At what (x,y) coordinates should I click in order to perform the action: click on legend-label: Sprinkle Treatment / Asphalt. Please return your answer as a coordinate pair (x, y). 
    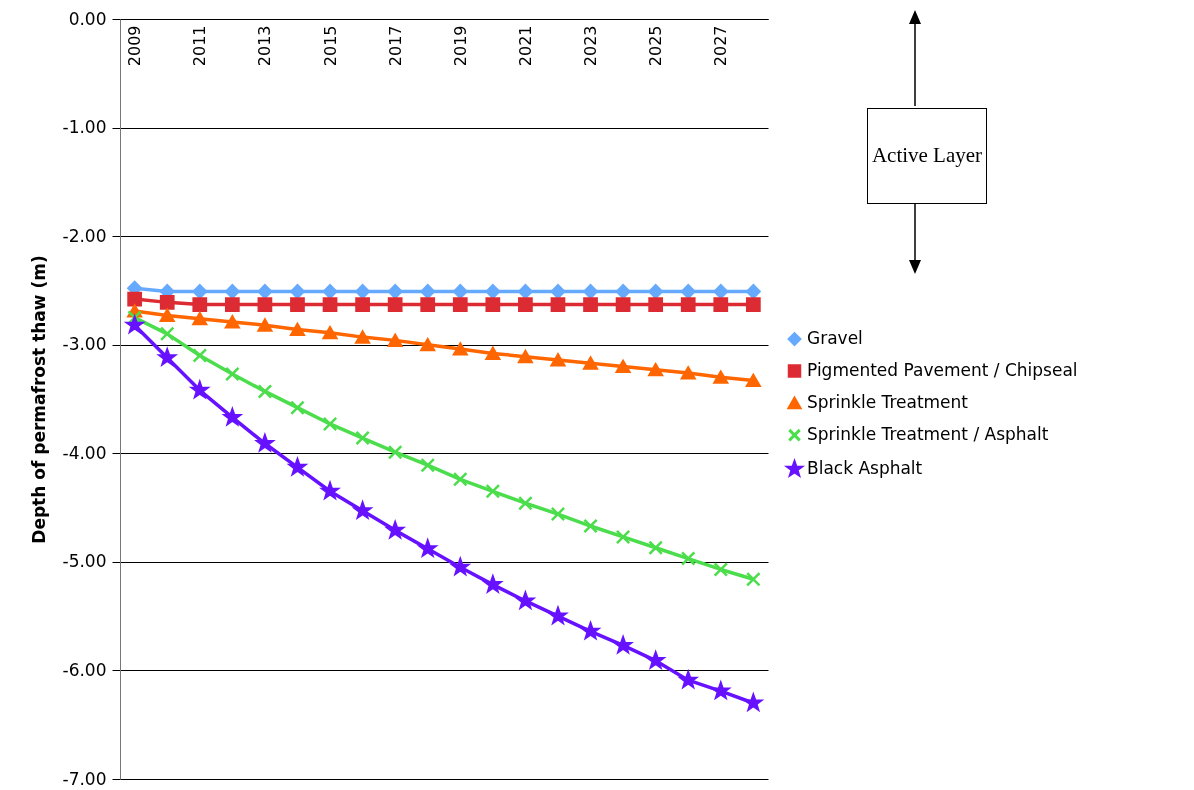
    Looking at the image, I should click on (928, 434).